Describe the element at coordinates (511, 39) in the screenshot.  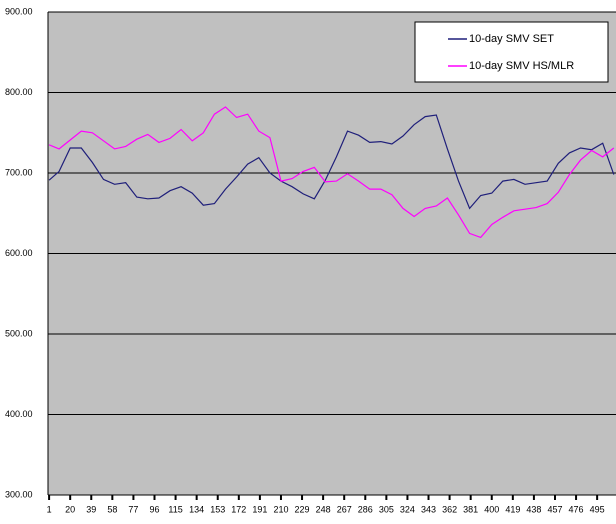
I see `legend-label: 10-day SMV SET` at that location.